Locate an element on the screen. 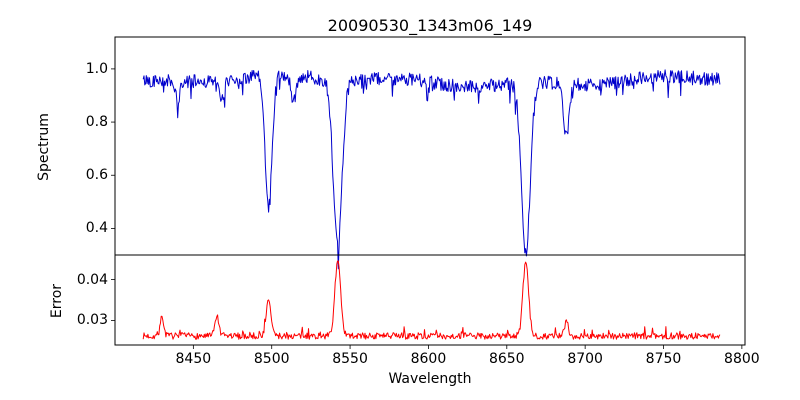 Image resolution: width=800 pixels, height=400 pixels. x-tick-label: 8450 is located at coordinates (193, 359).